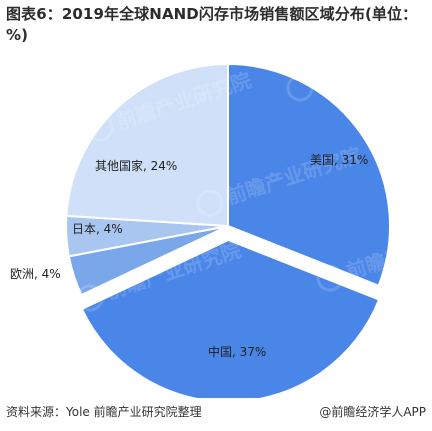  What do you see at coordinates (372, 412) in the screenshot?
I see `brand-credit: @前瞻经济学人APP` at bounding box center [372, 412].